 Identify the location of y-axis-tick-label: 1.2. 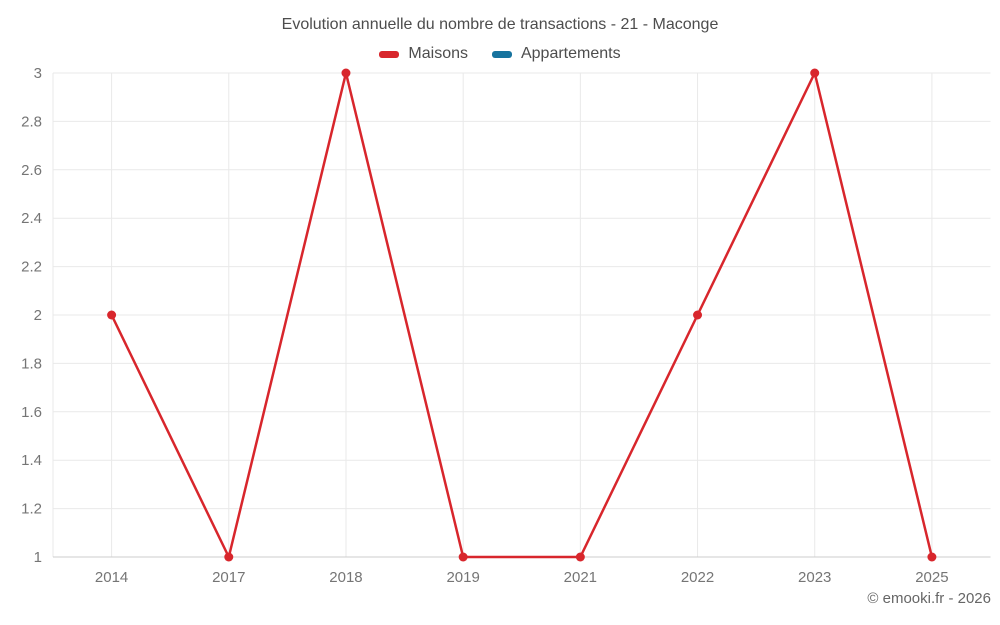
(31, 509).